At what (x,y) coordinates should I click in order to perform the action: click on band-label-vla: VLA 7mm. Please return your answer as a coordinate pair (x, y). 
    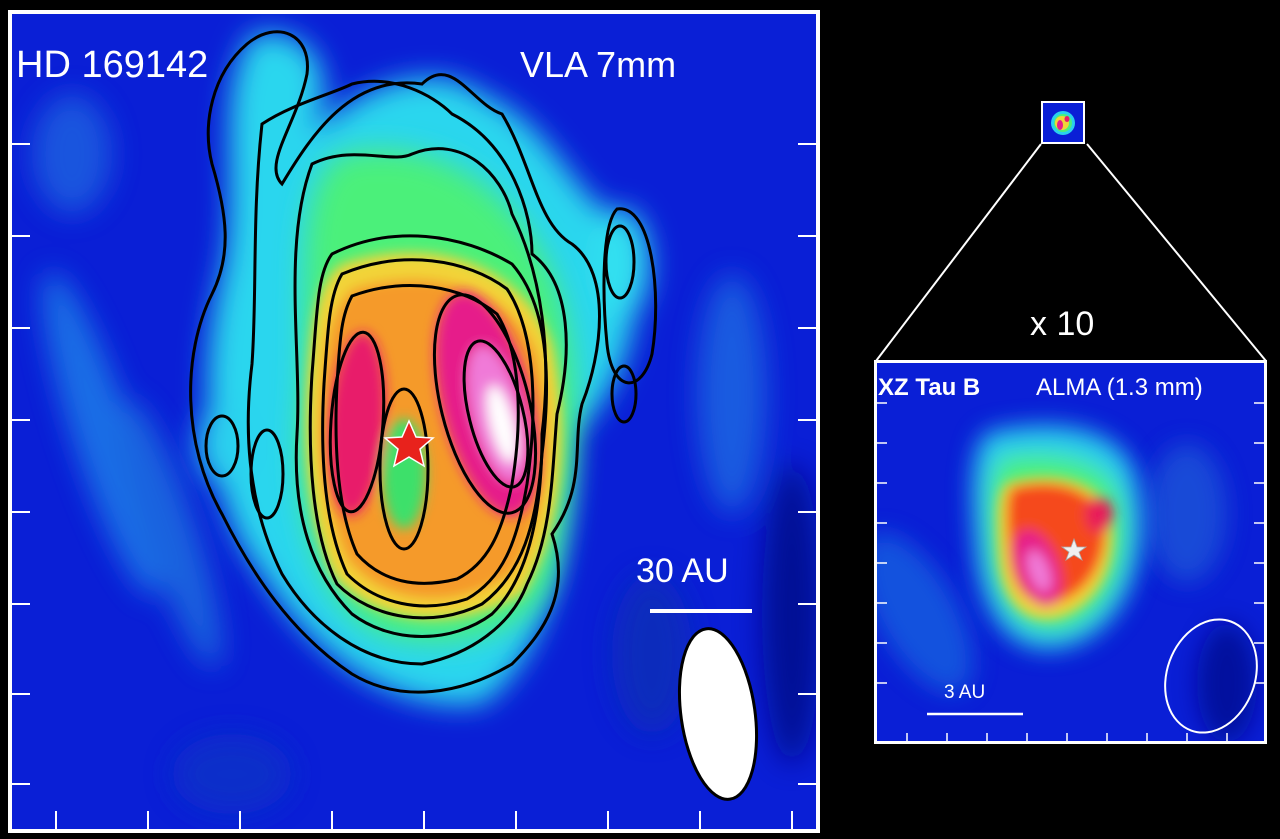
    Looking at the image, I should click on (598, 64).